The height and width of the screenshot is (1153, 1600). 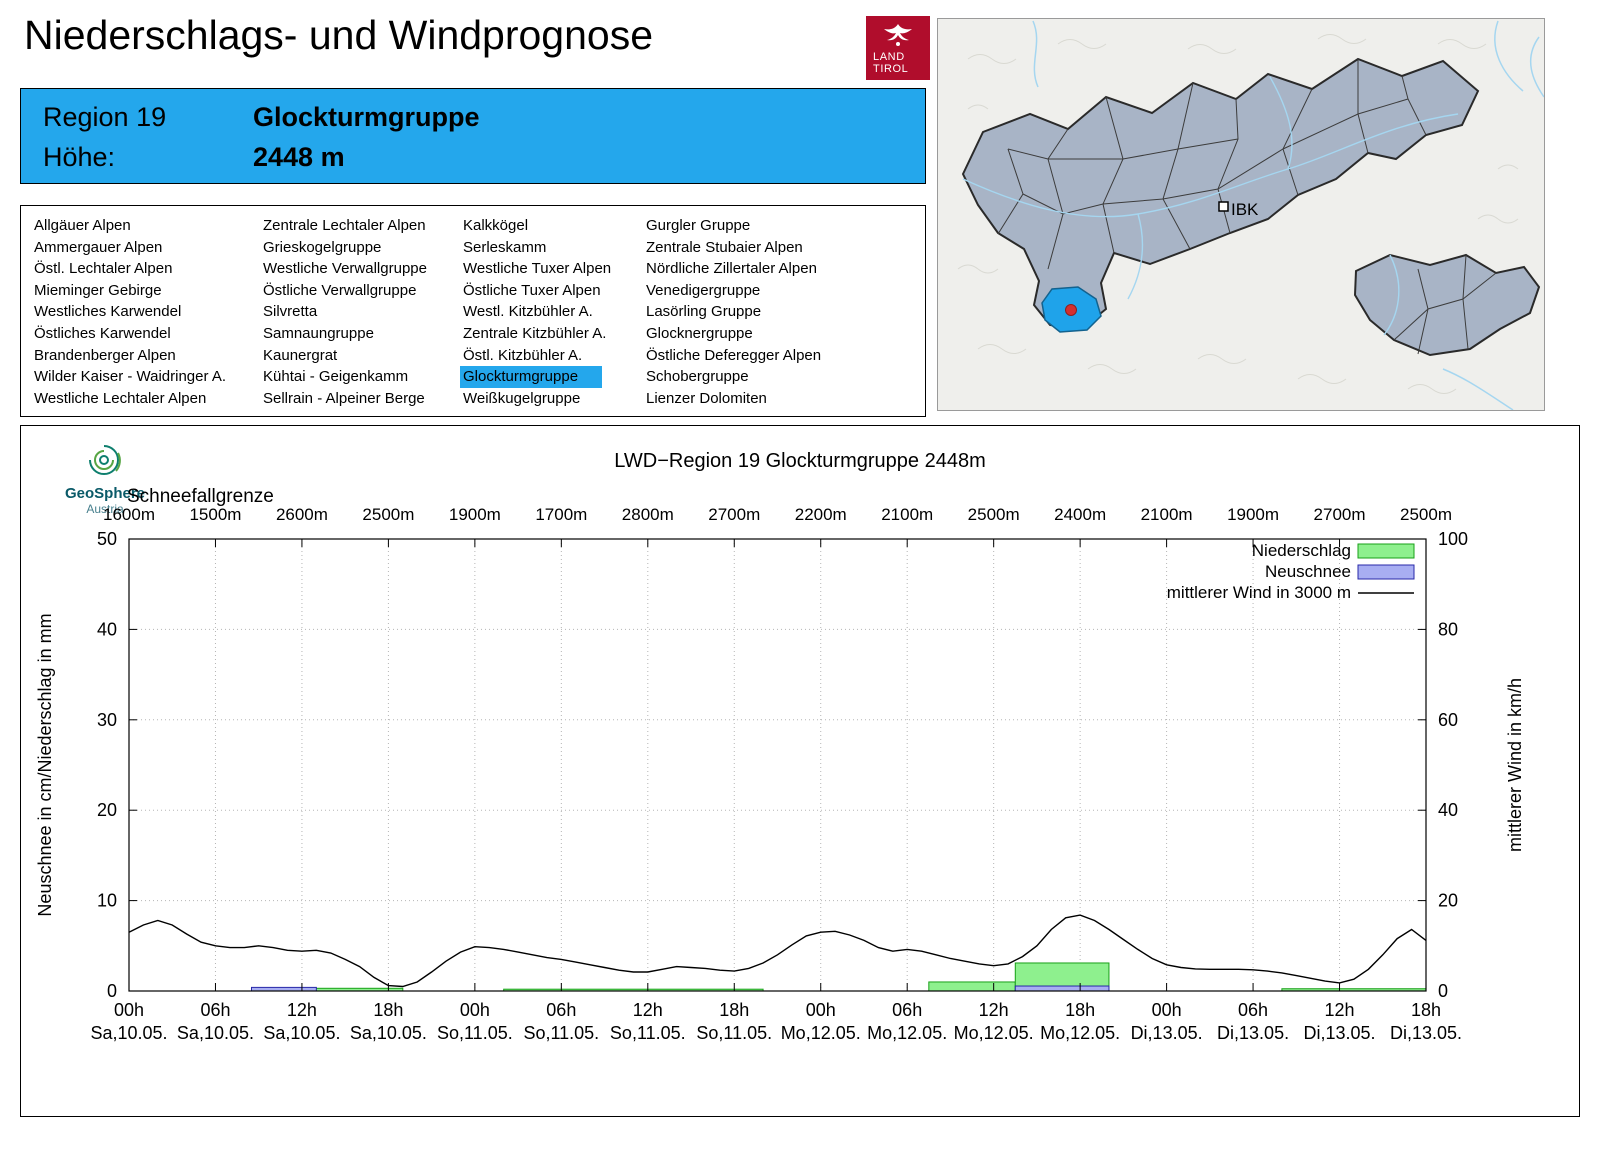 I want to click on region-list-item: Kühtai - Geigenkamm, so click(x=336, y=377).